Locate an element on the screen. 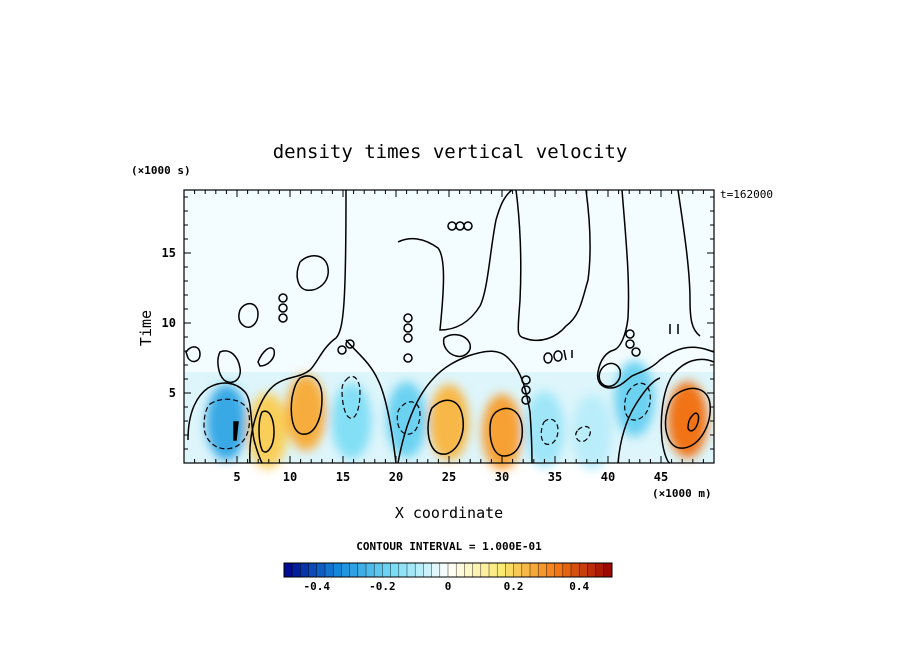 The height and width of the screenshot is (654, 904). x-axis-label: X coordinate is located at coordinates (449, 513).